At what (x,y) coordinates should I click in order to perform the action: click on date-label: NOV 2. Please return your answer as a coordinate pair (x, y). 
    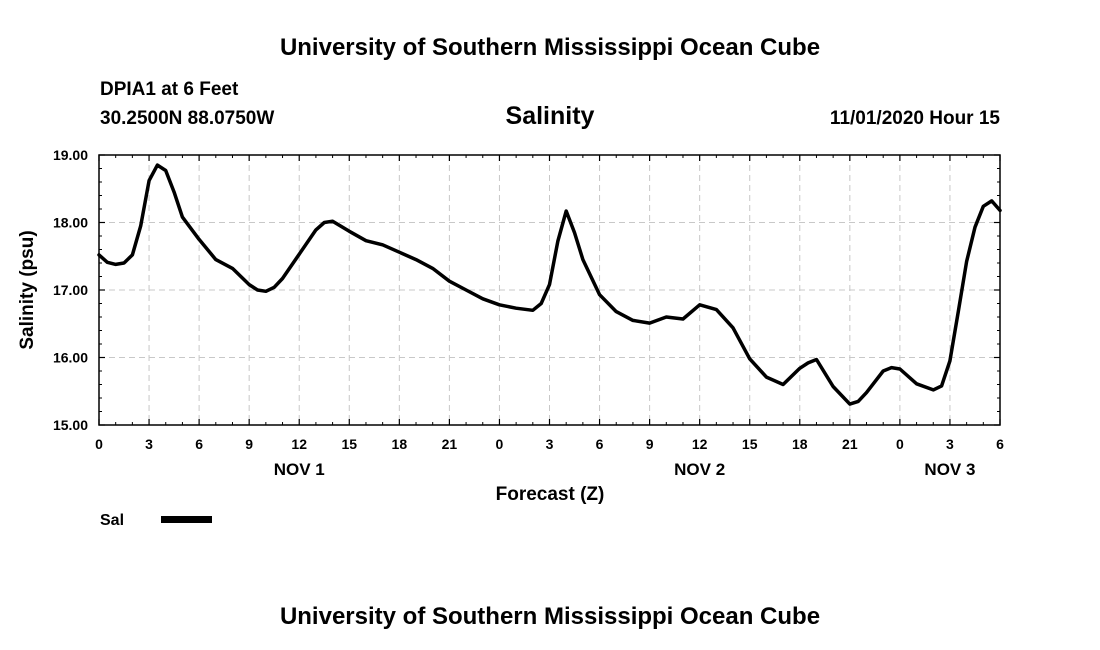
    Looking at the image, I should click on (699, 469).